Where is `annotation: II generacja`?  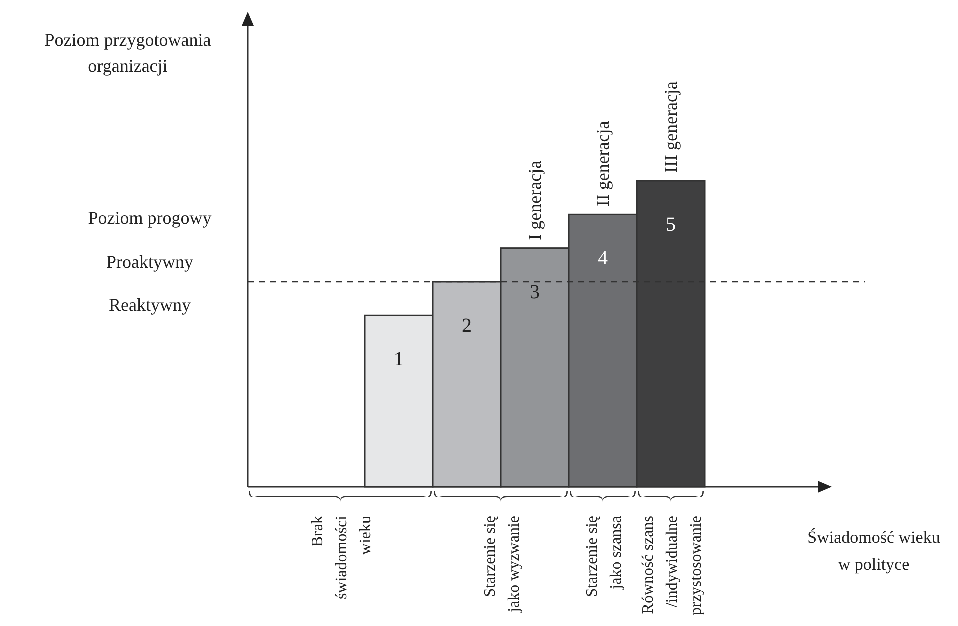 annotation: II generacja is located at coordinates (603, 164).